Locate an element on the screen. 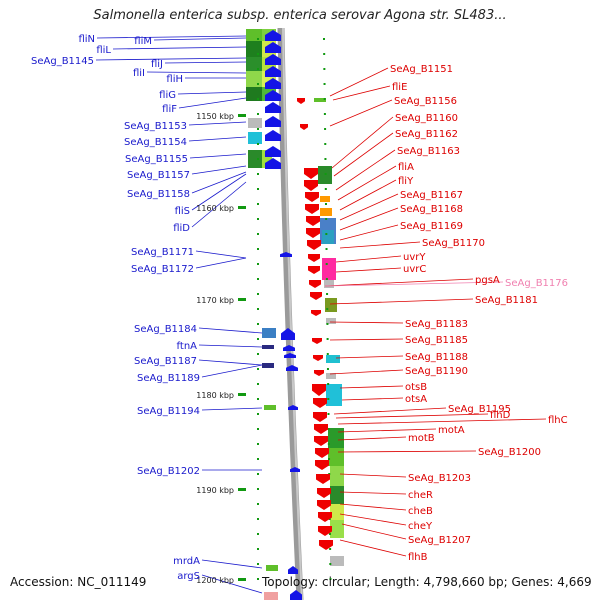  gene-label-plus: SeAg_B1171 is located at coordinates (162, 252).